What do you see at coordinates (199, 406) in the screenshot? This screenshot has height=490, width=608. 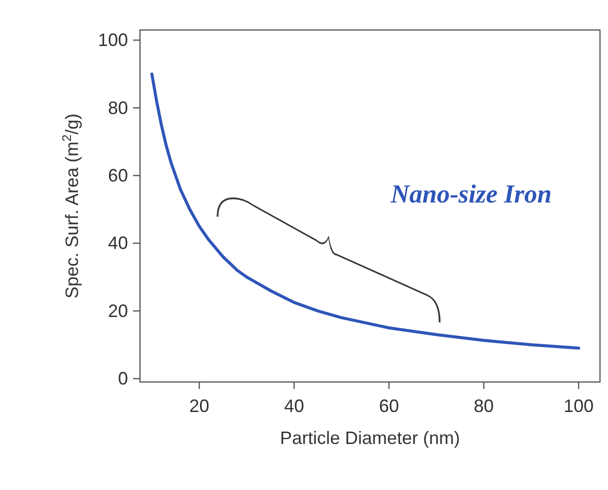 I see `x-tick-label: 20` at bounding box center [199, 406].